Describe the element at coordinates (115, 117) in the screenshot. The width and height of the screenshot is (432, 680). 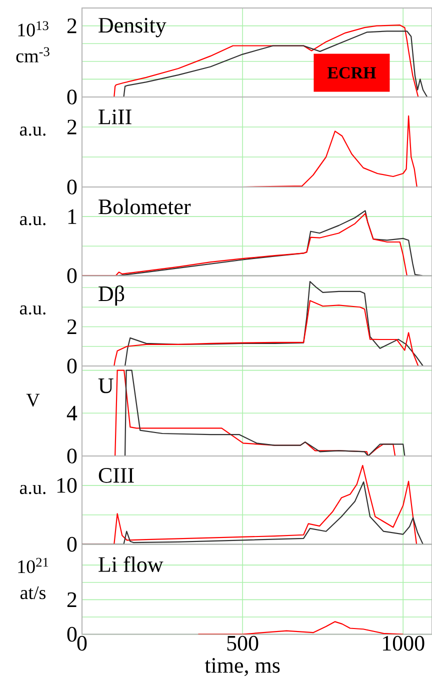
I see `chart-title: LiII` at that location.